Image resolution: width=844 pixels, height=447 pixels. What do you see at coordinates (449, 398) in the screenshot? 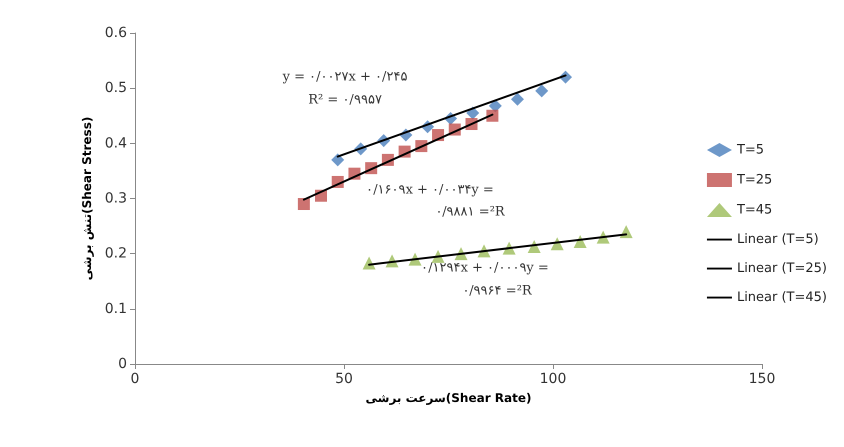
I see `x-axis-title: سرعت برشی(Shear Rate)` at bounding box center [449, 398].